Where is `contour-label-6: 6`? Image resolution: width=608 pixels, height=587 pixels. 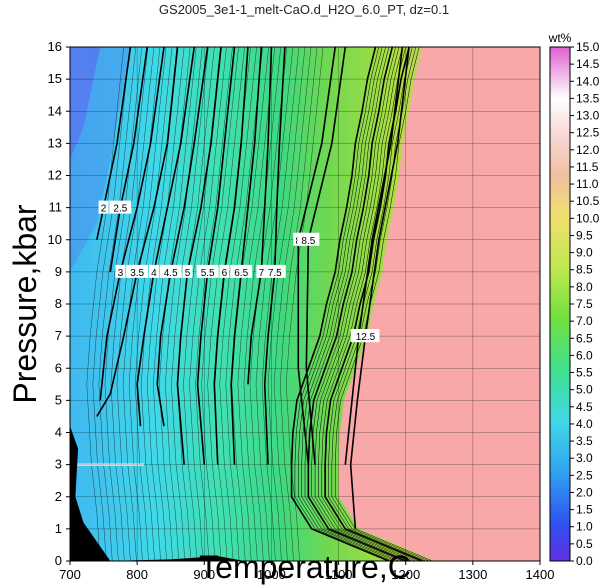 contour-label-6: 6 is located at coordinates (225, 273).